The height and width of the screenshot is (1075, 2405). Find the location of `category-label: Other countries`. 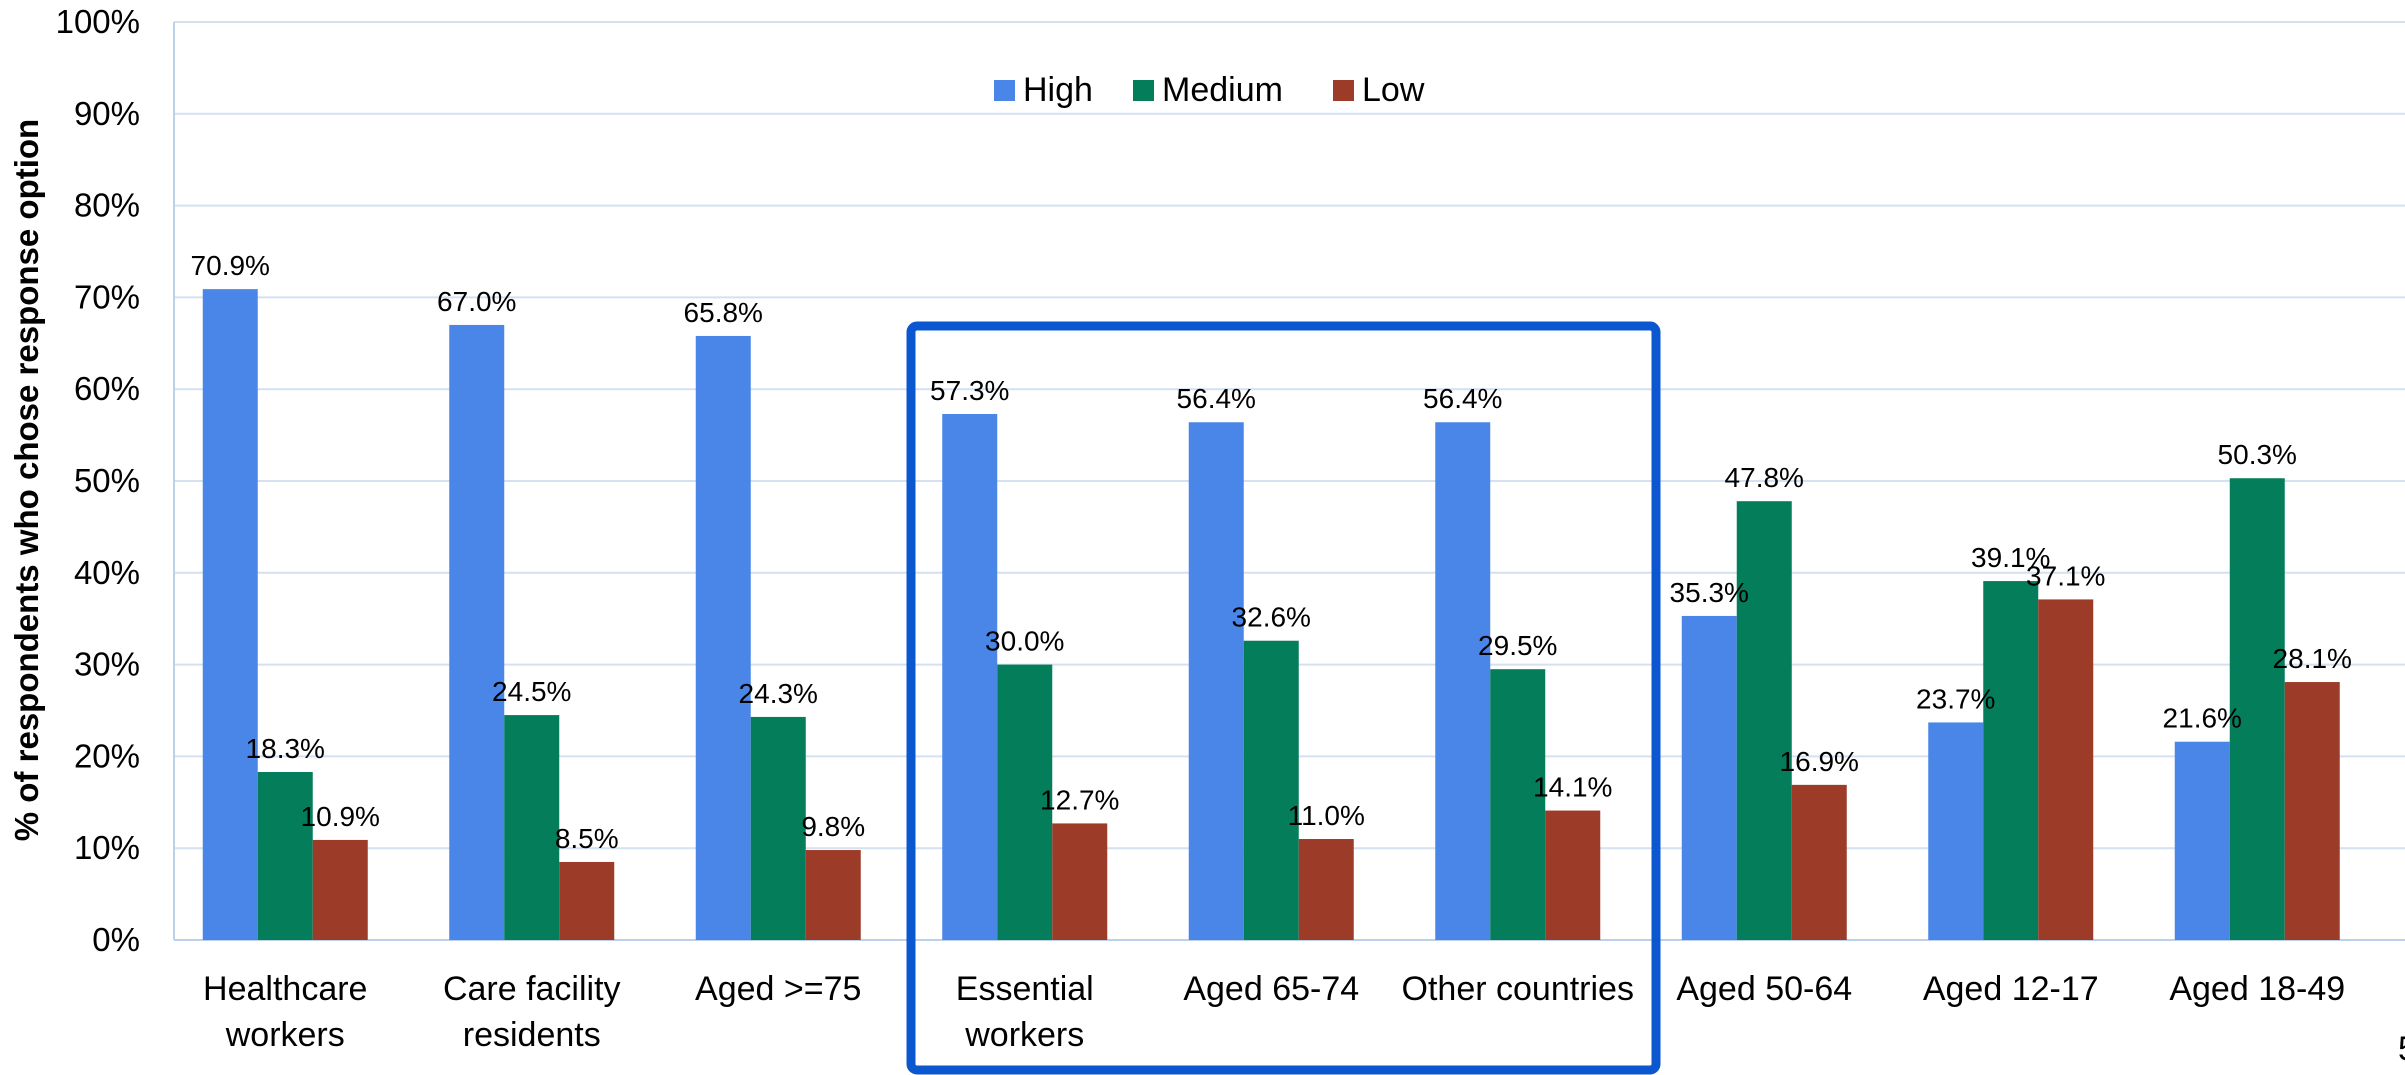

category-label: Other countries is located at coordinates (1518, 989).